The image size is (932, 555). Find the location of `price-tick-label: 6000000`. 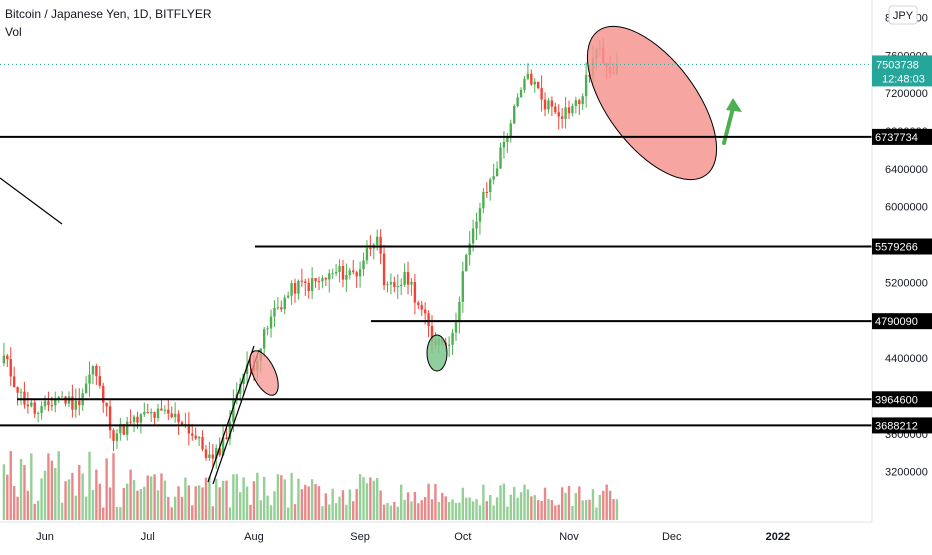

price-tick-label: 6000000 is located at coordinates (906, 208).